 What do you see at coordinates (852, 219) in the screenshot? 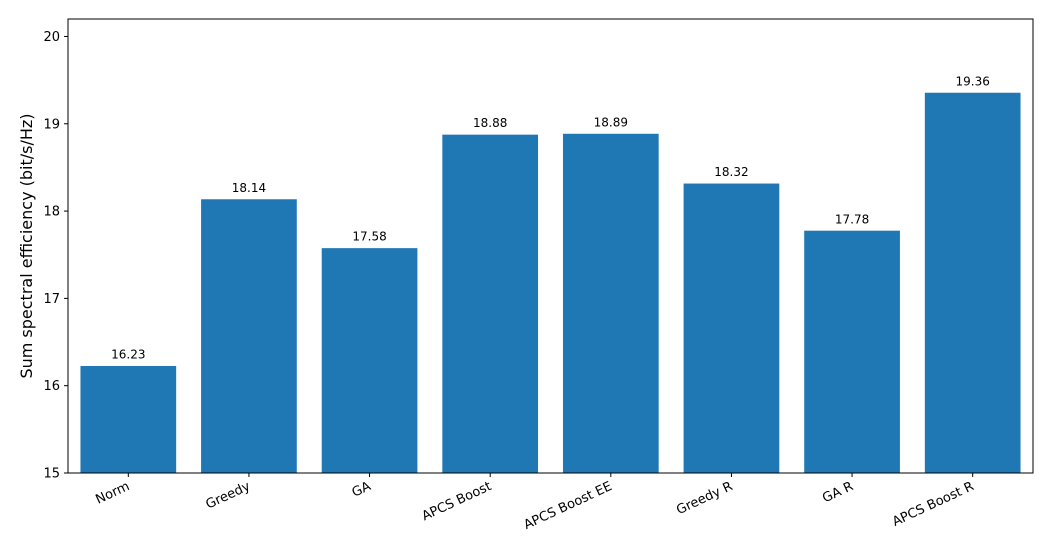
I see `bar-value-label: 17.78` at bounding box center [852, 219].